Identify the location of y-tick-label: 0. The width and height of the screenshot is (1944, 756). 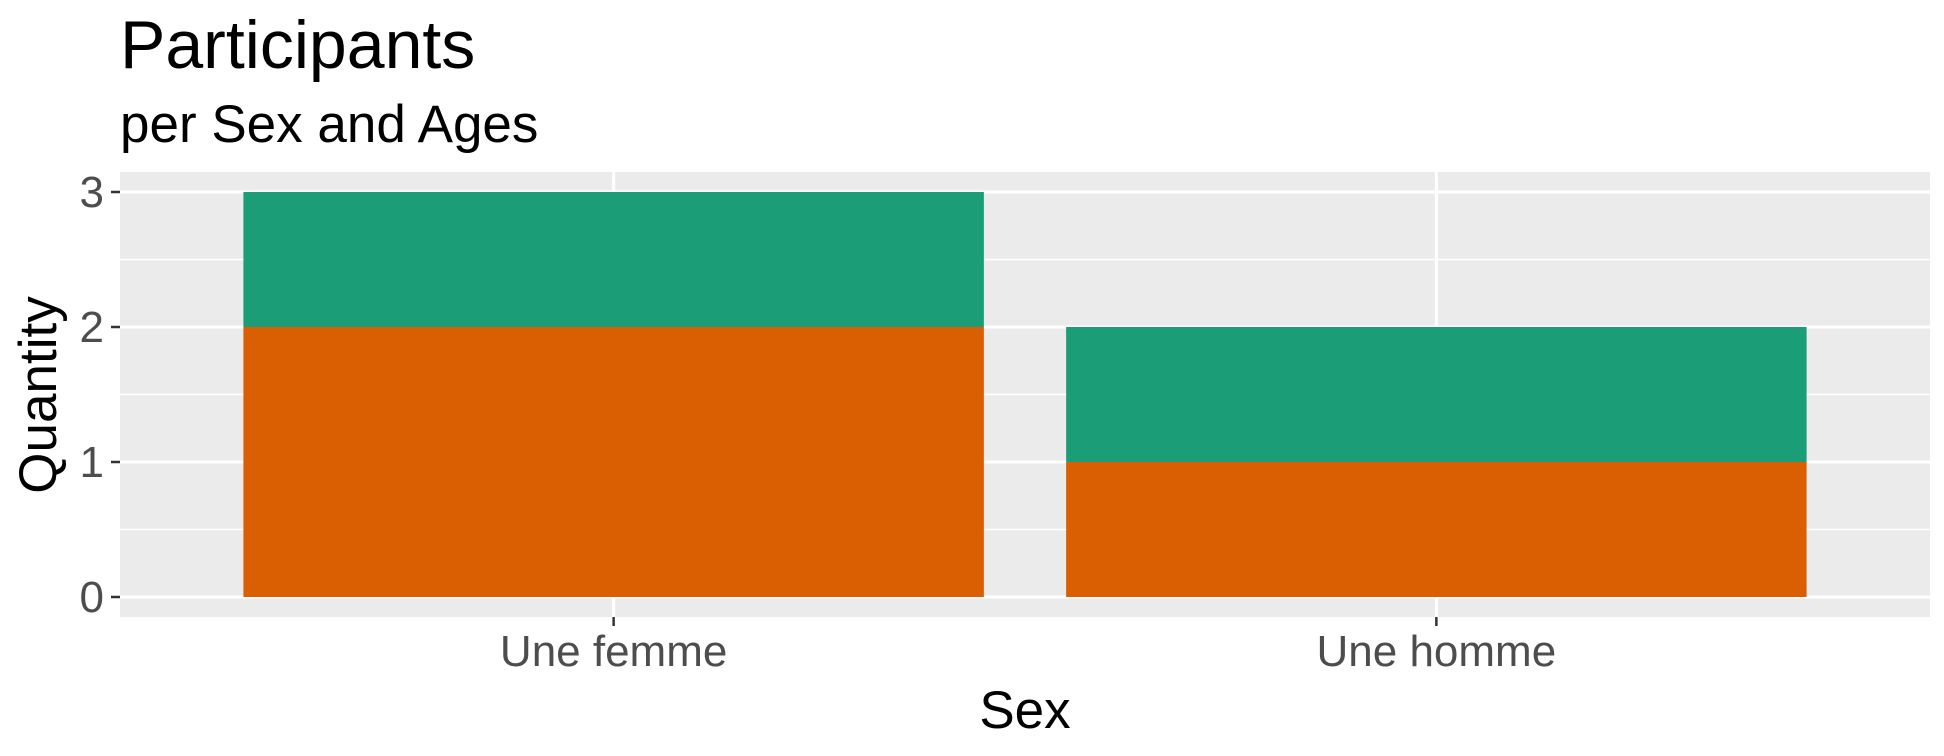
(92, 597).